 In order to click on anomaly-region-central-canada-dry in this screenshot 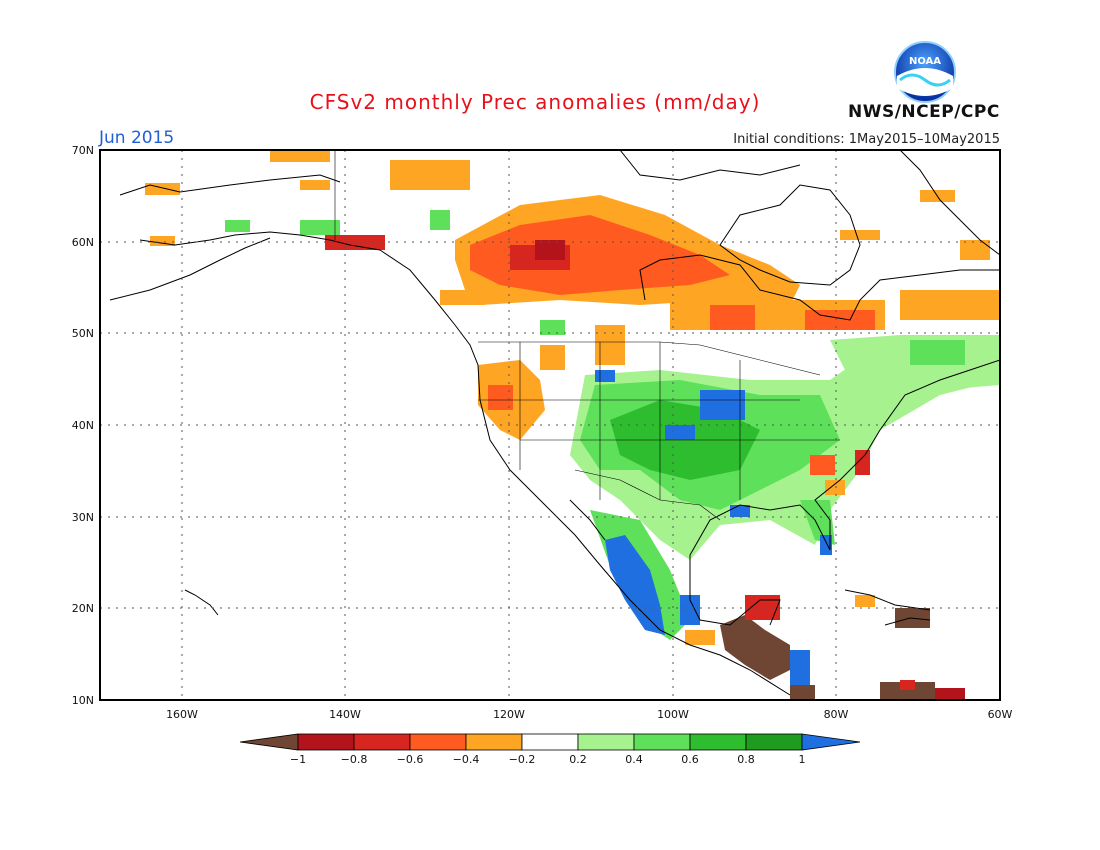, I will do `click(562, 250)`.